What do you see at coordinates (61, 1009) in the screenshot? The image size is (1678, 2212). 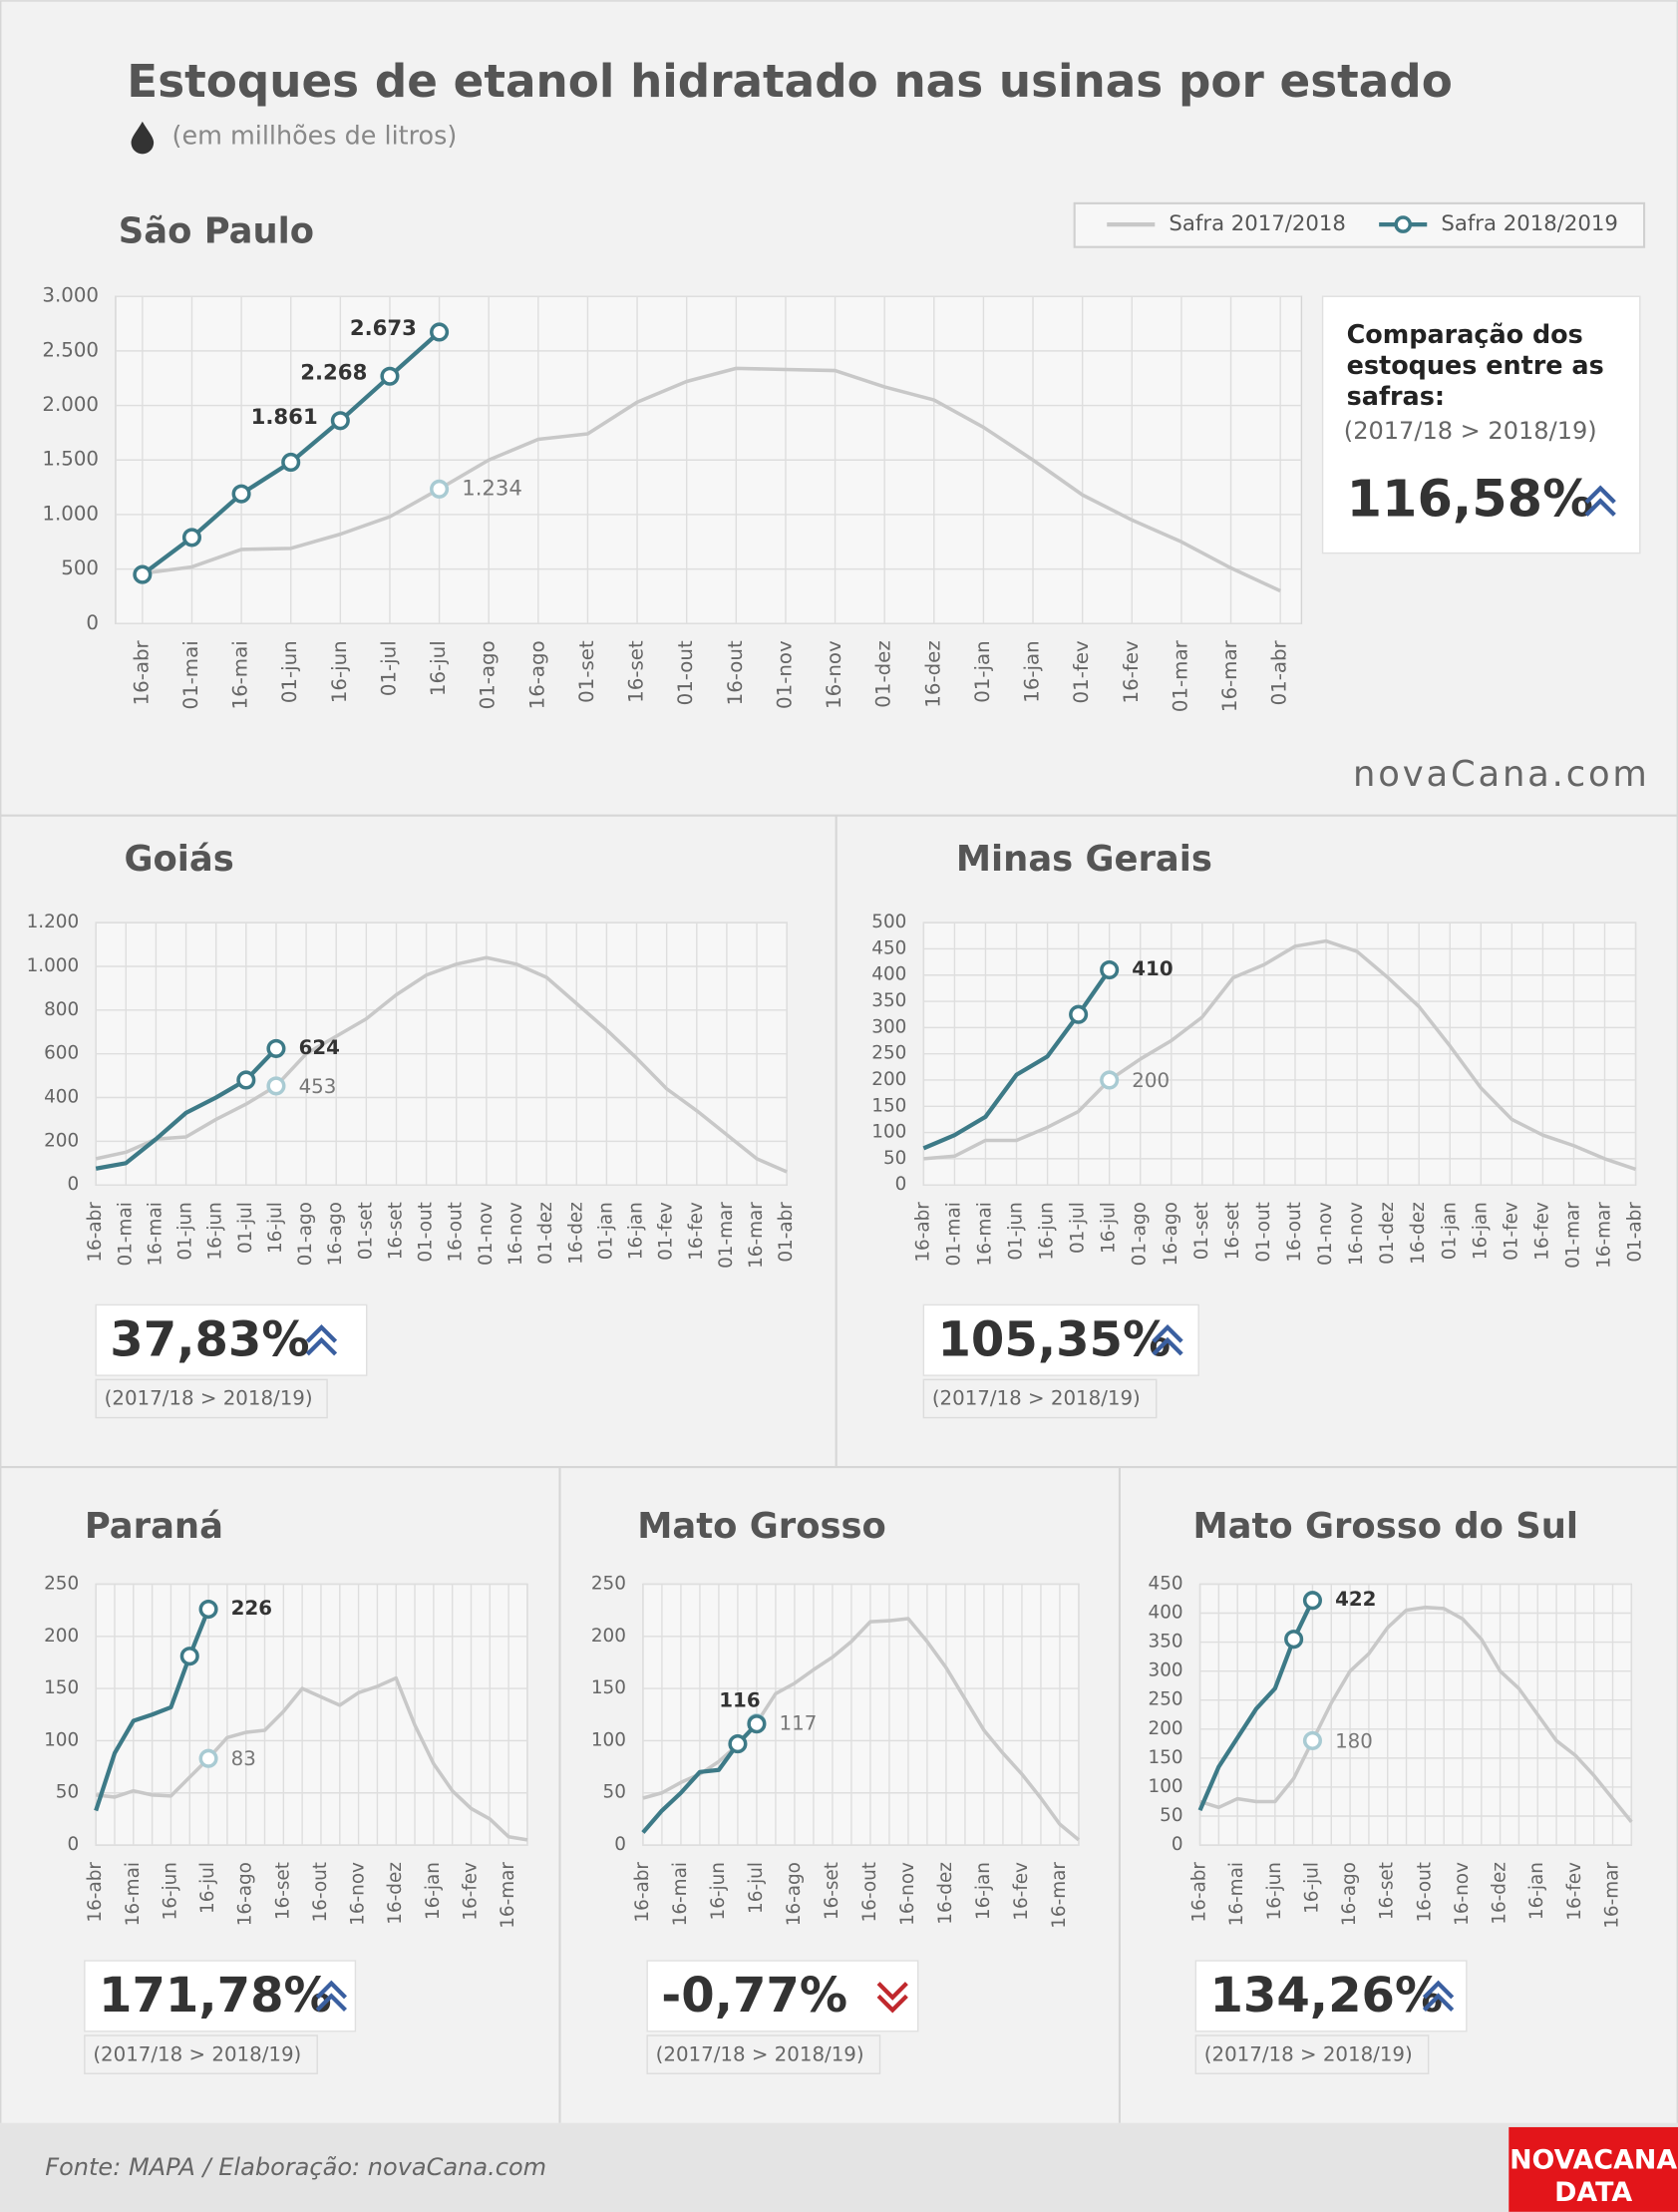 I see `y-tick-label: 800` at bounding box center [61, 1009].